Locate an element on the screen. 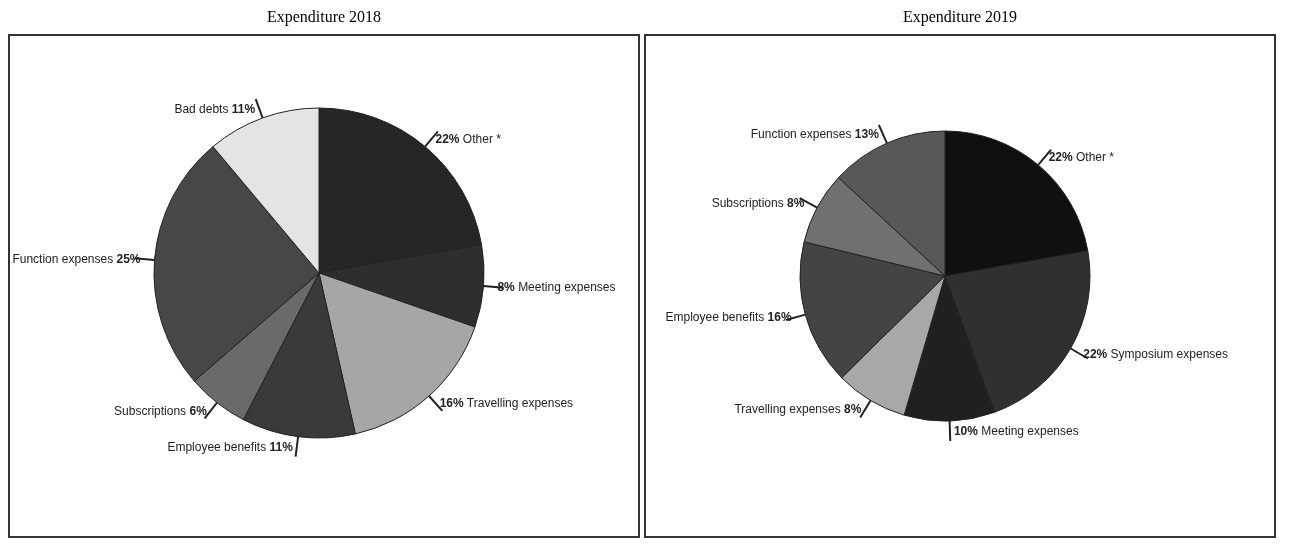 The width and height of the screenshot is (1297, 545). chart-title: Expenditure 2018 is located at coordinates (324, 18).